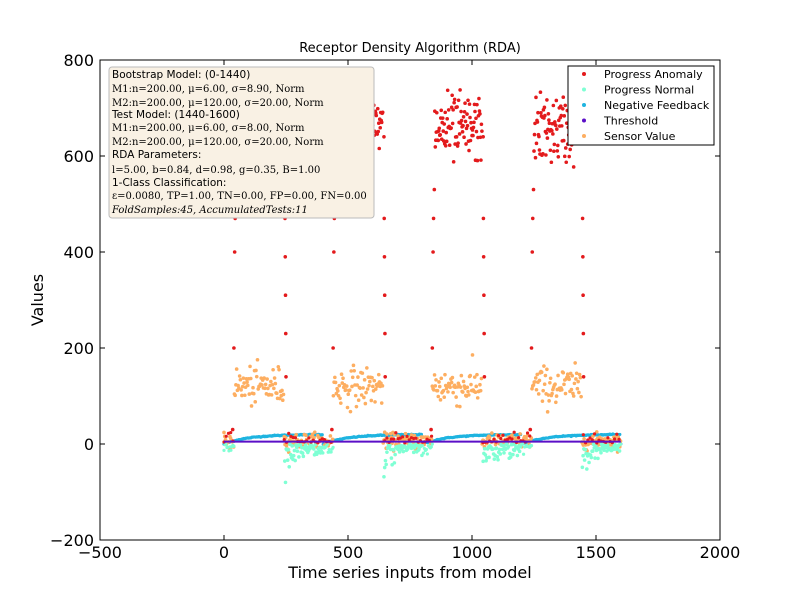 The width and height of the screenshot is (800, 600). I want to click on x-axis-label: Time series inputs from model, so click(409, 572).